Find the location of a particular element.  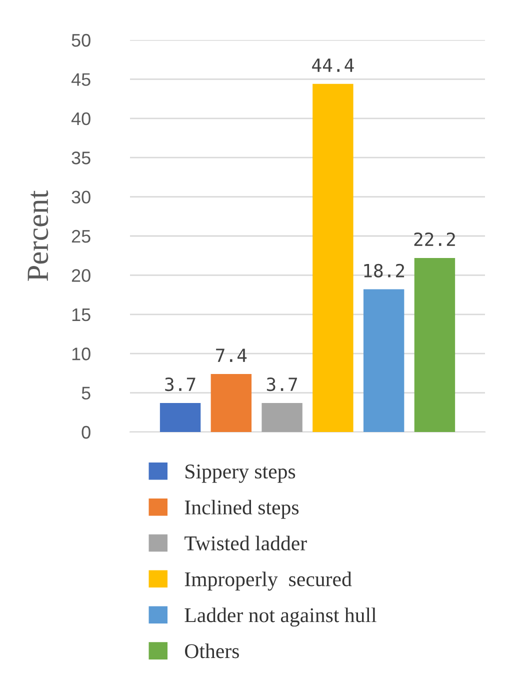

y-tick-label: 50 is located at coordinates (81, 40).